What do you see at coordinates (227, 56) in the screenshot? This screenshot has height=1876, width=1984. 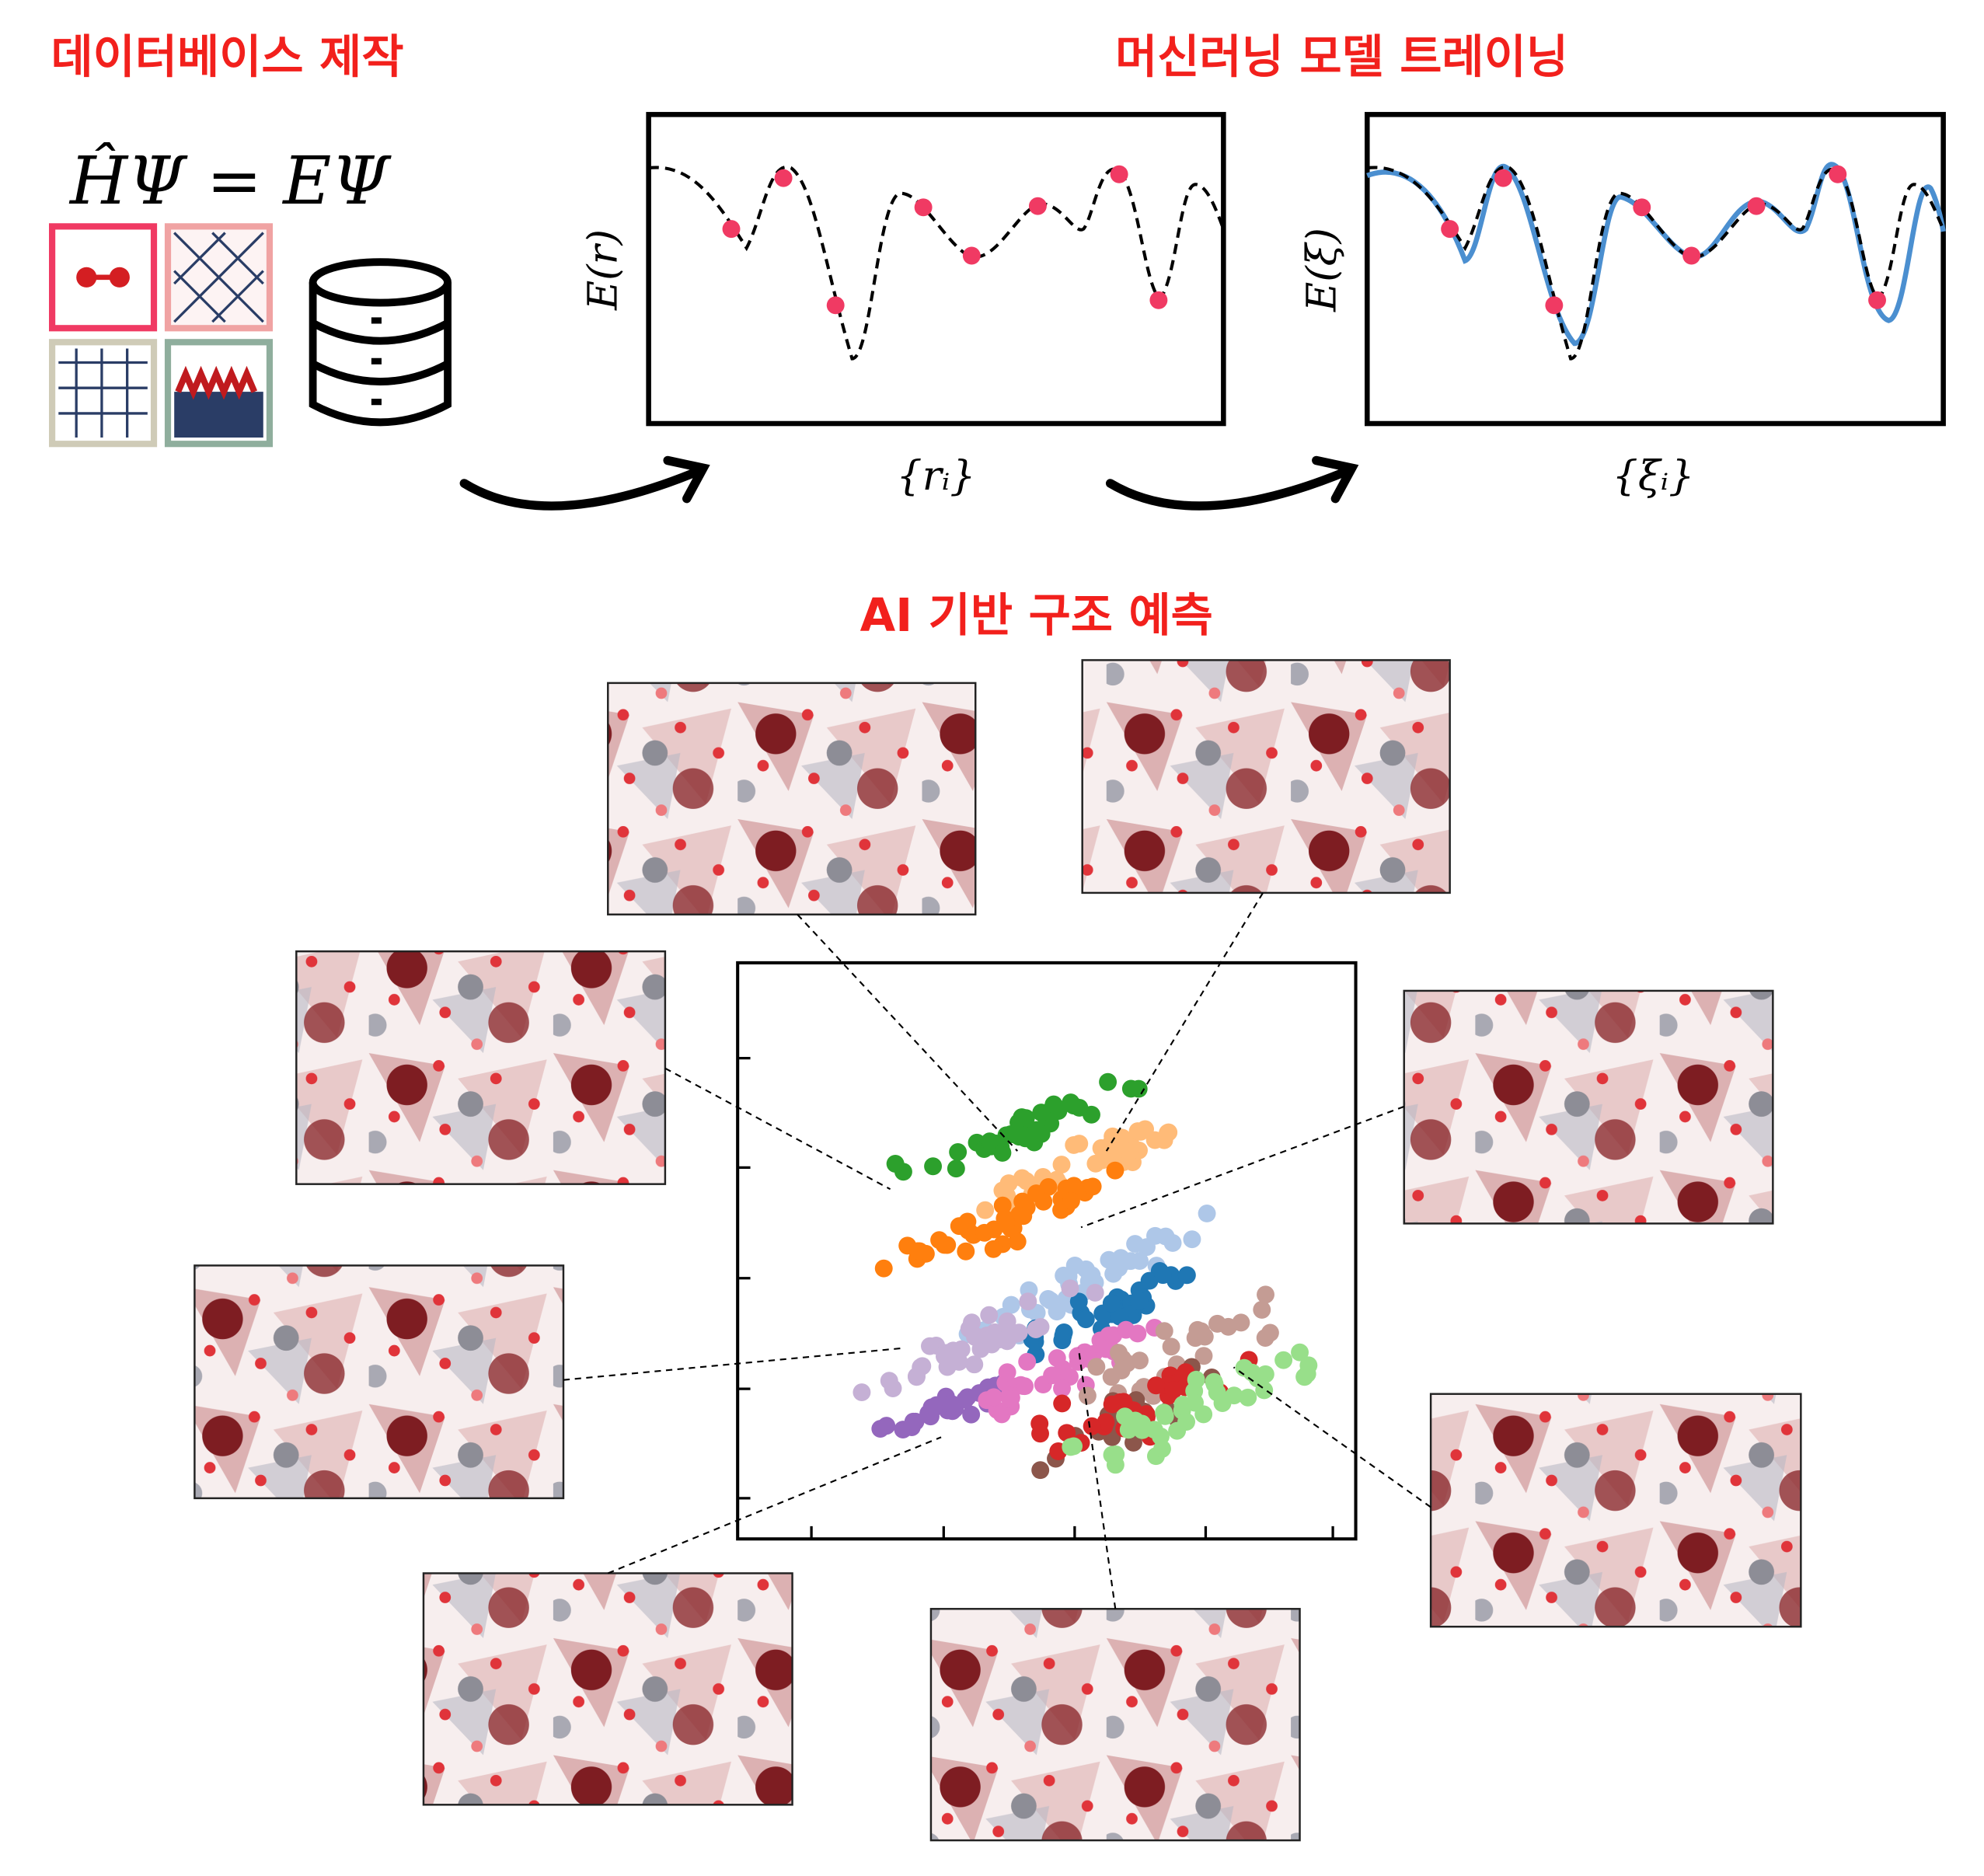 I see `section-title: 데이터베이스 제작` at bounding box center [227, 56].